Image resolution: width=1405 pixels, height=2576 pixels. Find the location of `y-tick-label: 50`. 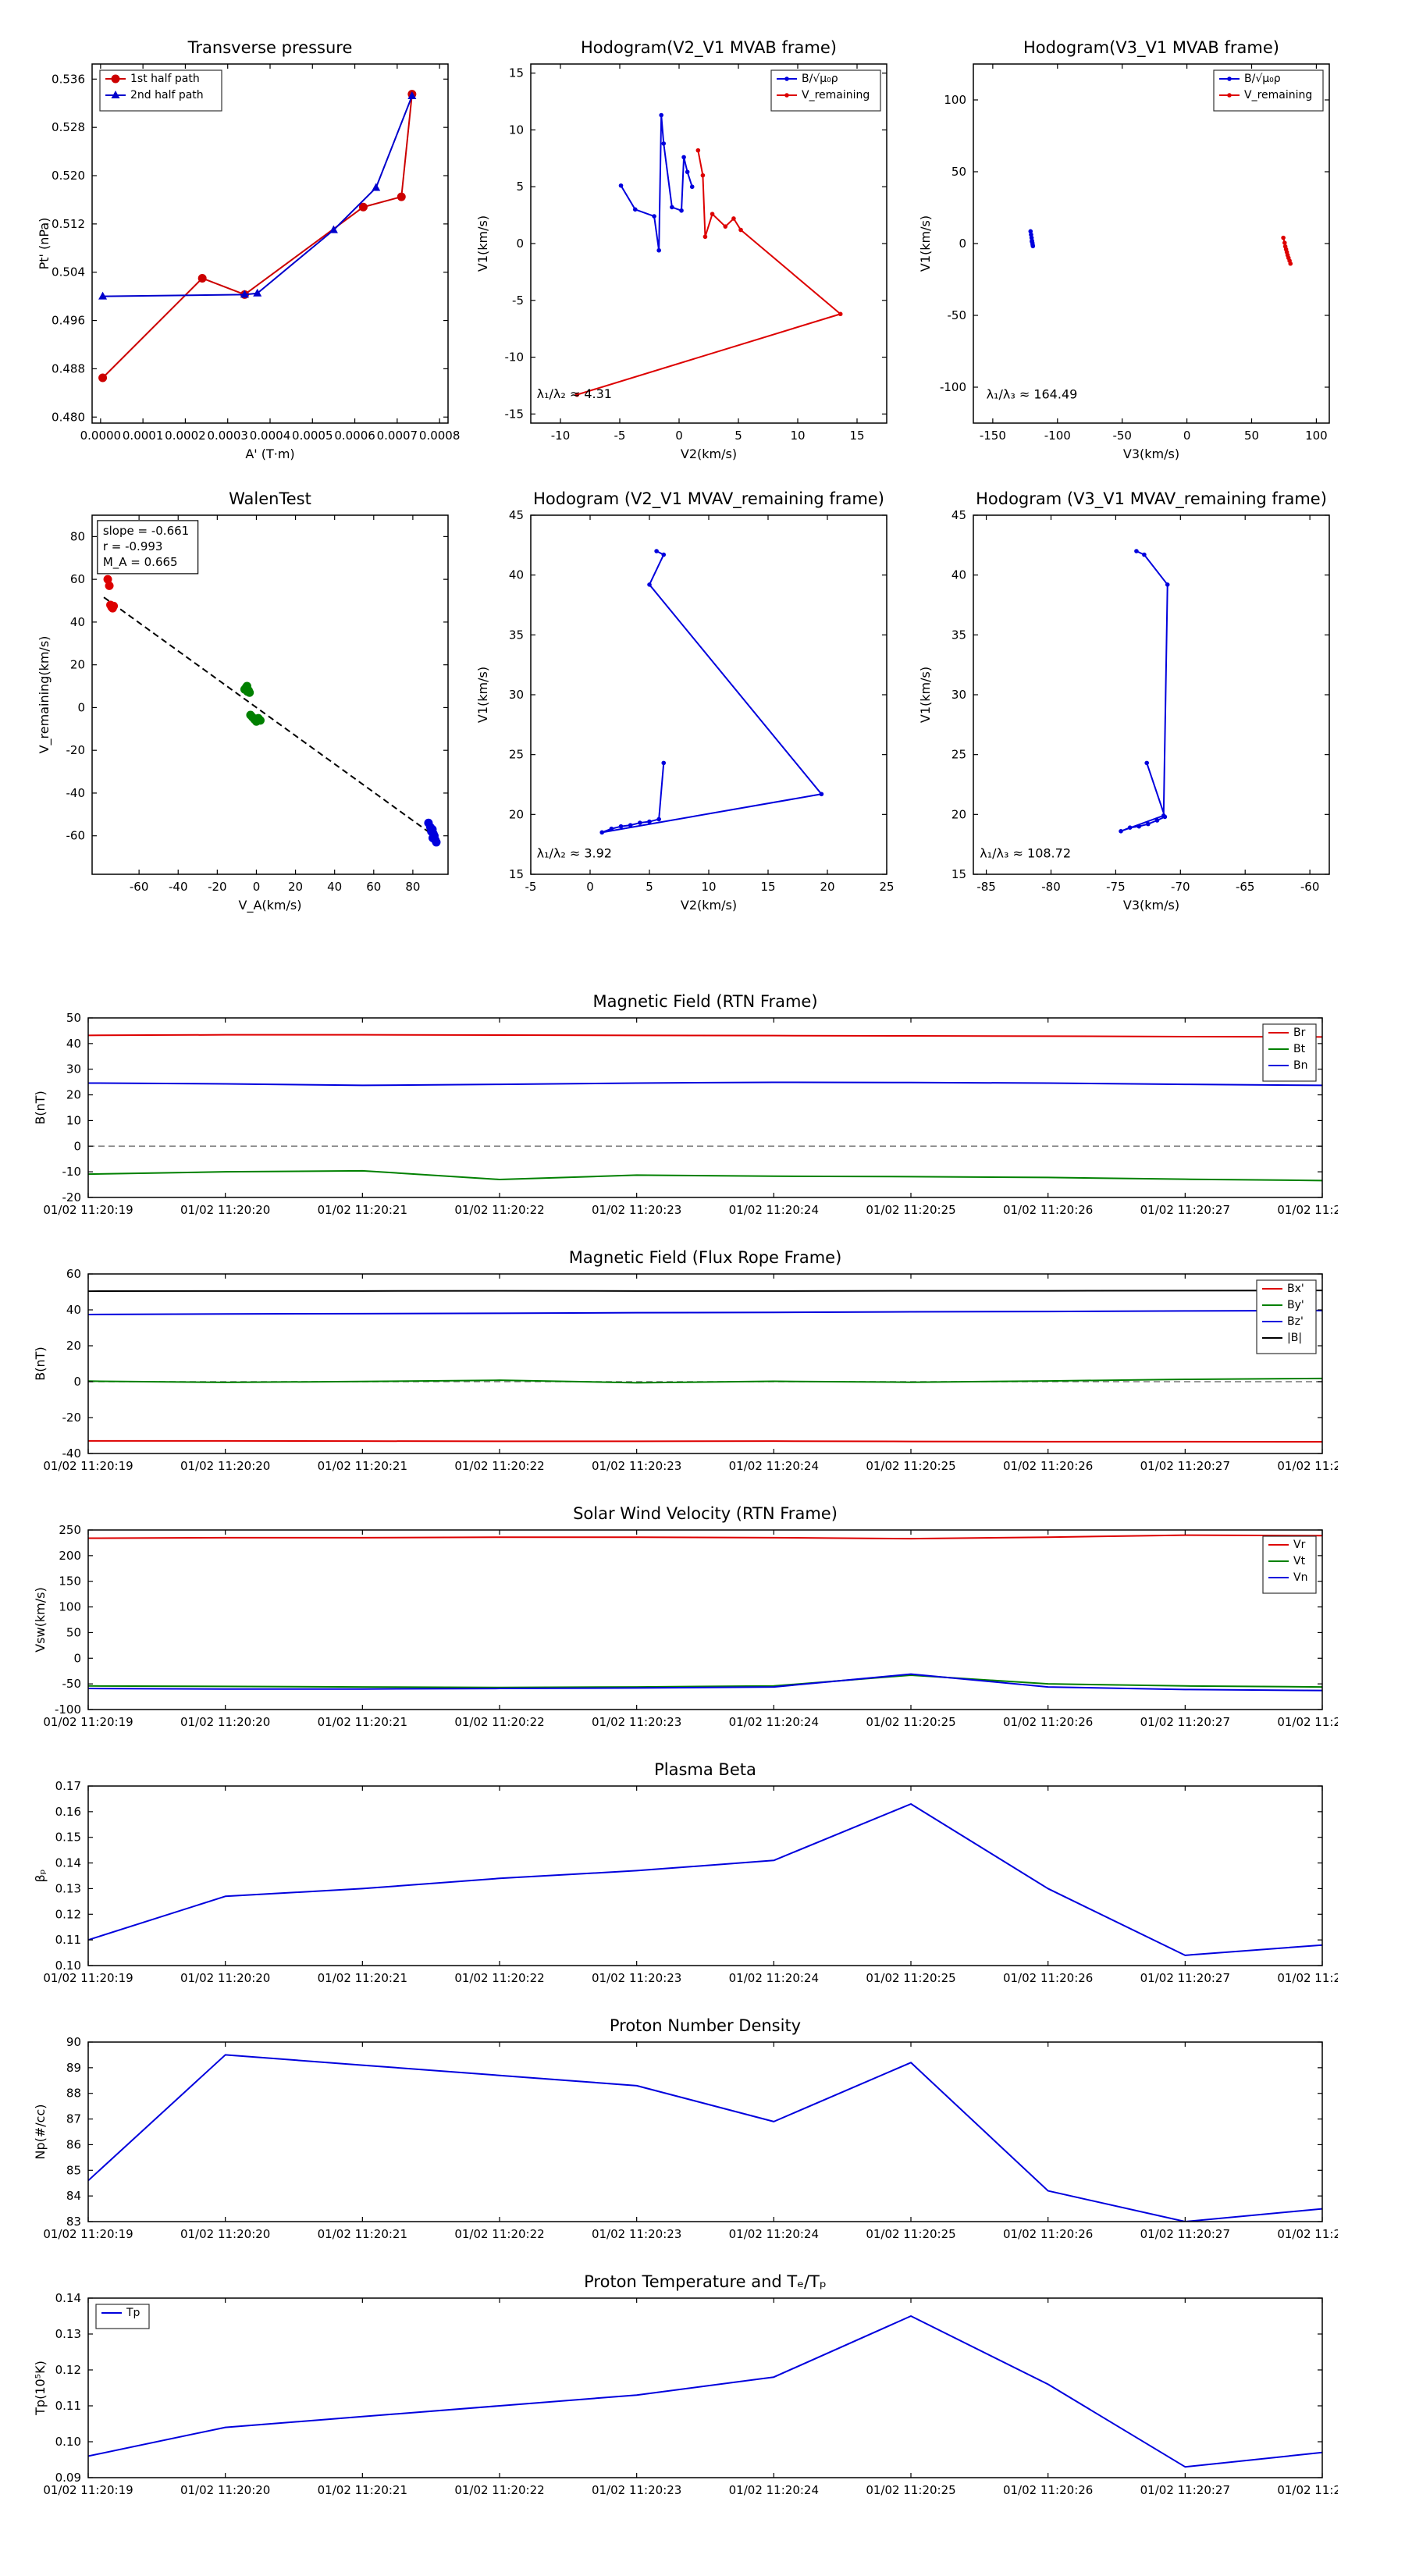

y-tick-label: 50 is located at coordinates (959, 172).